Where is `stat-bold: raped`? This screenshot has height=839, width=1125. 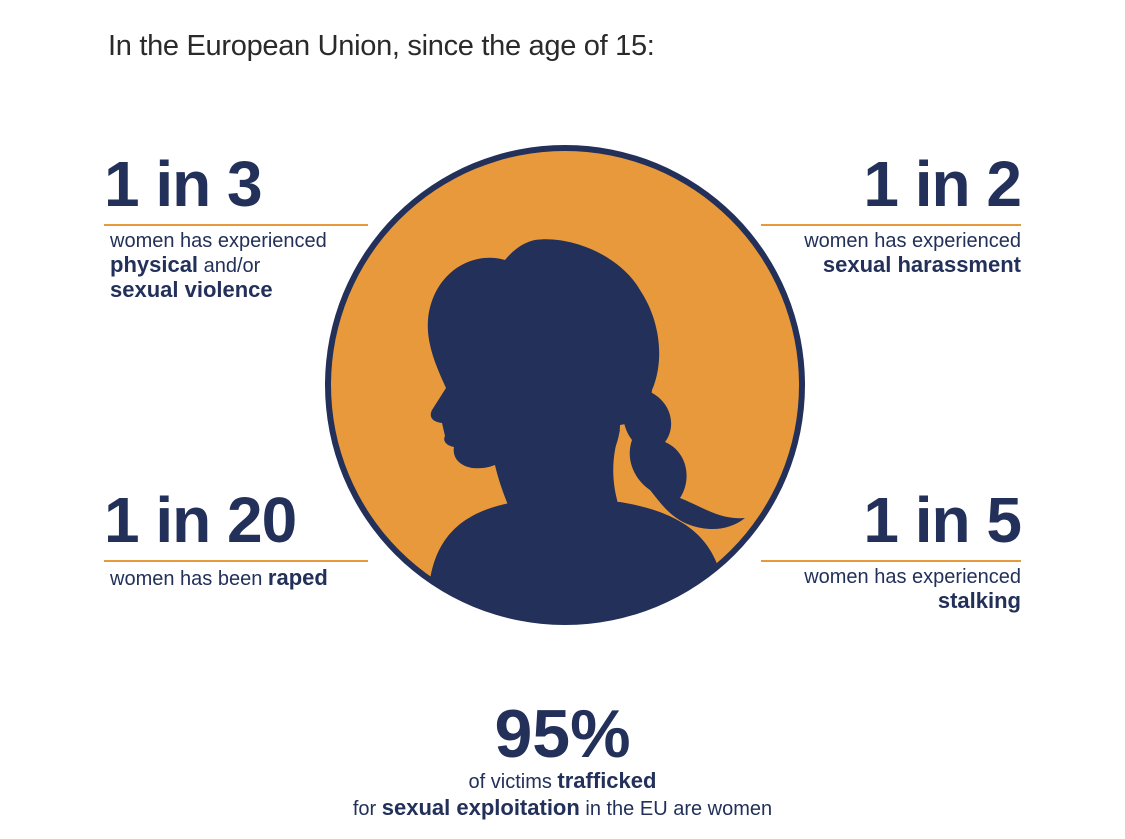
stat-bold: raped is located at coordinates (297, 577).